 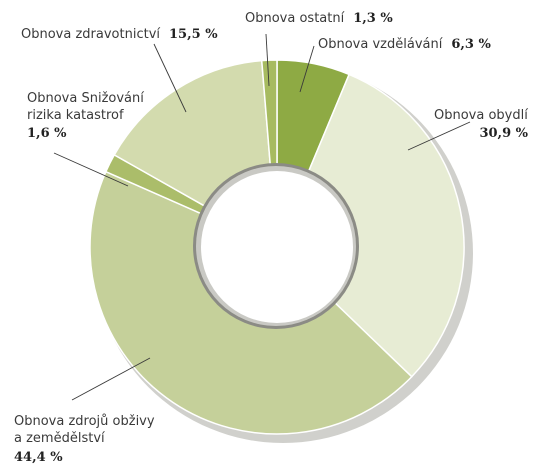 What do you see at coordinates (75, 115) in the screenshot?
I see `label-rizika-line2: rizika katastrof` at bounding box center [75, 115].